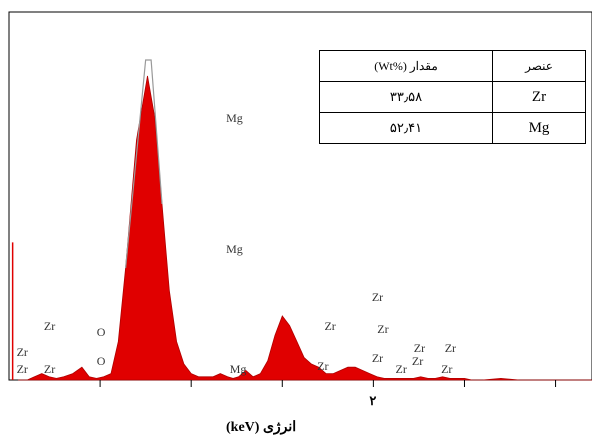 The width and height of the screenshot is (592, 442). I want to click on element-header: عنصر, so click(539, 66).